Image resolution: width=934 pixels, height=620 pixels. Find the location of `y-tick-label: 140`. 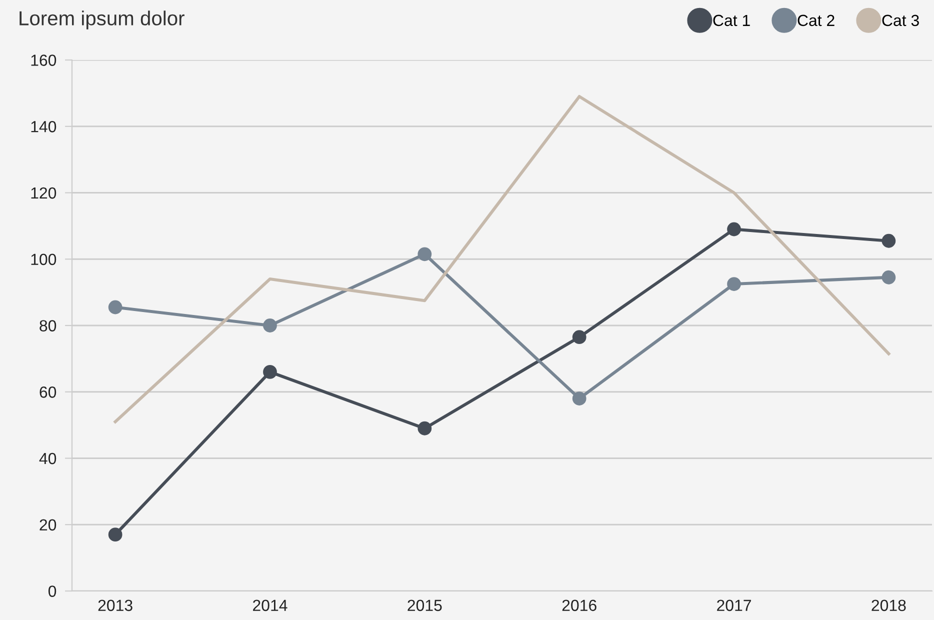

y-tick-label: 140 is located at coordinates (43, 126).